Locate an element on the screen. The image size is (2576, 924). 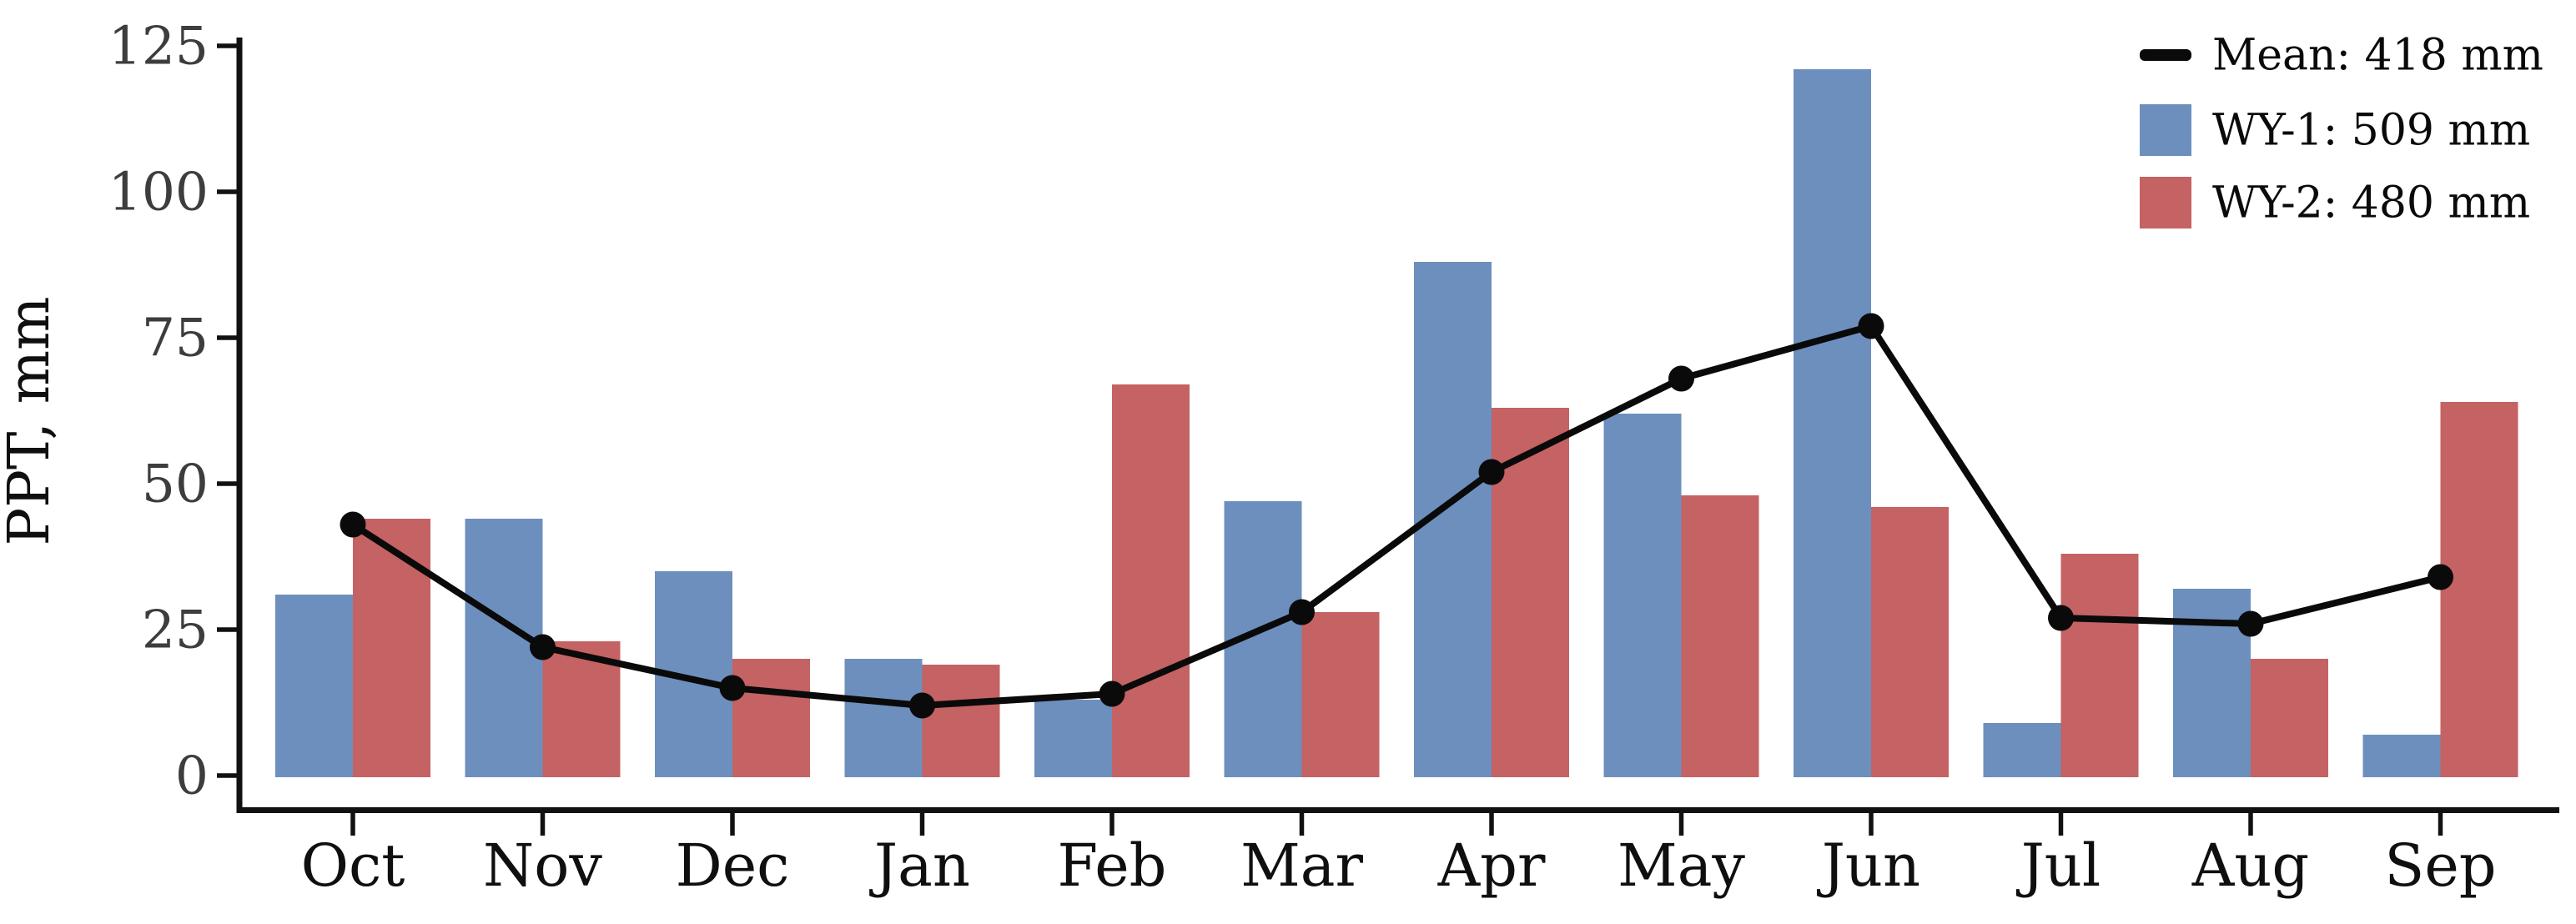
y-tick-label-125: 125 is located at coordinates (158, 45).